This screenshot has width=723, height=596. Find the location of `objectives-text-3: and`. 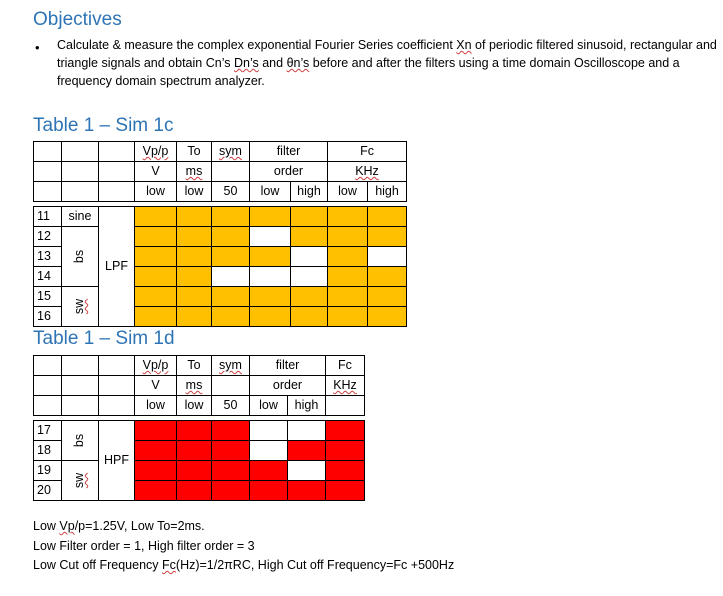

objectives-text-3: and is located at coordinates (272, 63).